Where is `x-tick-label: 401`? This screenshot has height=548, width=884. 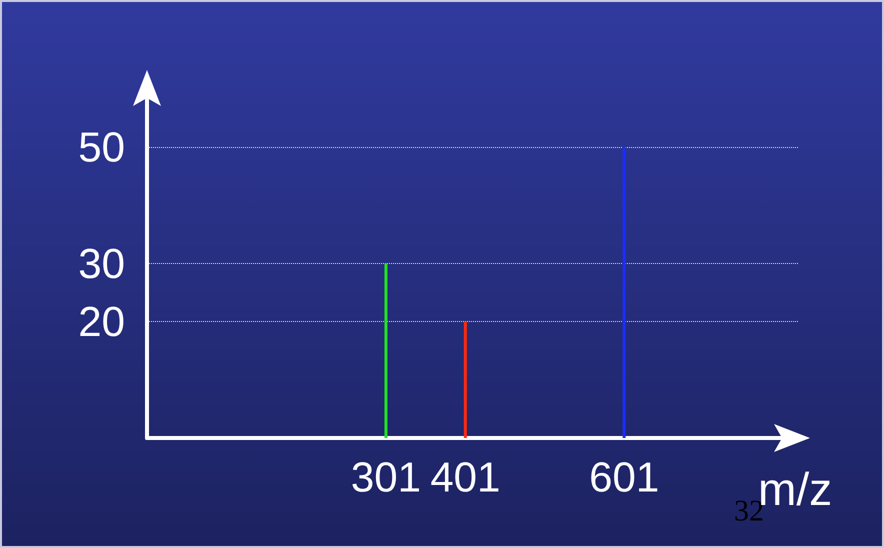
x-tick-label: 401 is located at coordinates (465, 477).